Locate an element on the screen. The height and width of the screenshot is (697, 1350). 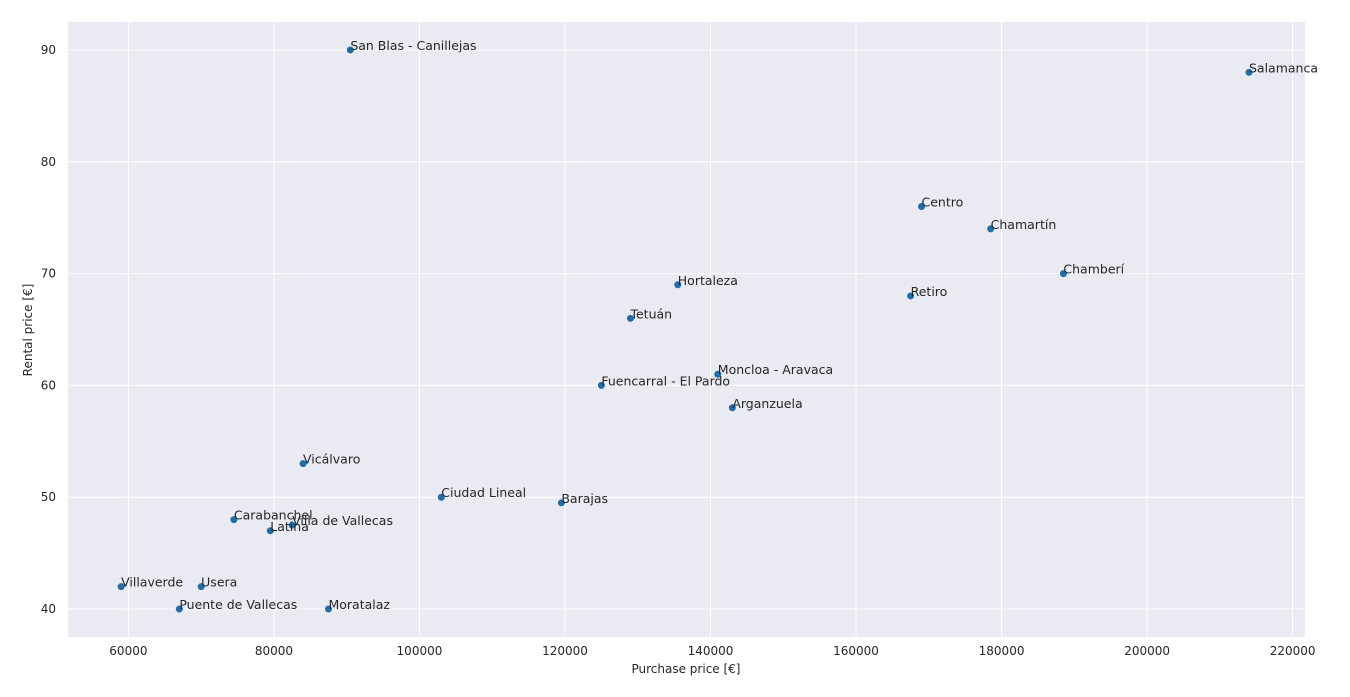
point-label: Moratalaz is located at coordinates (359, 604).